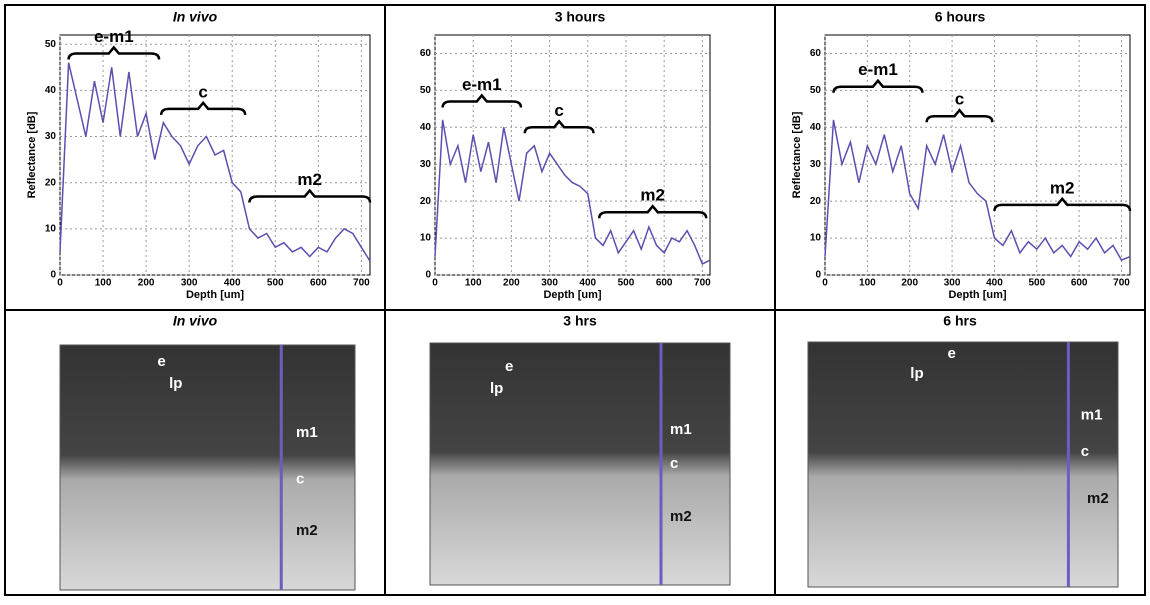 This screenshot has width=1150, height=605. Describe the element at coordinates (960, 17) in the screenshot. I see `panel-title: 6 hours` at that location.